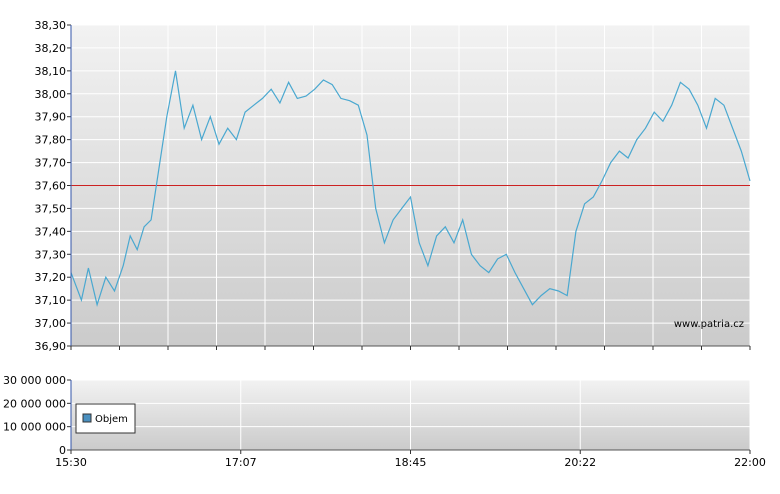 The image size is (780, 494). What do you see at coordinates (51, 25) in the screenshot?
I see `price-y-tick-label: 38,30` at bounding box center [51, 25].